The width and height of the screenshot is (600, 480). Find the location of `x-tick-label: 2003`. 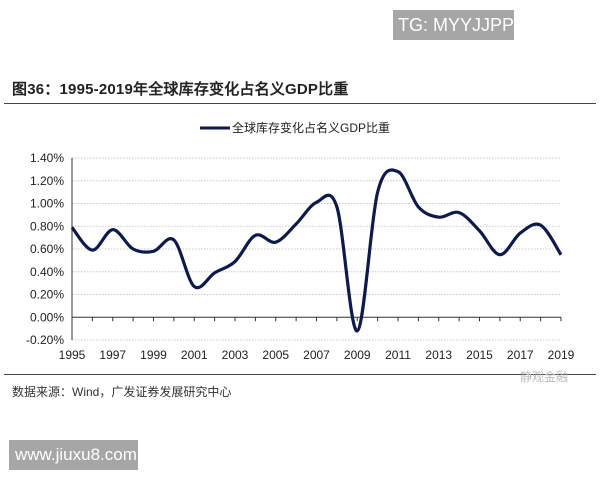

x-tick-label: 2003 is located at coordinates (235, 355).